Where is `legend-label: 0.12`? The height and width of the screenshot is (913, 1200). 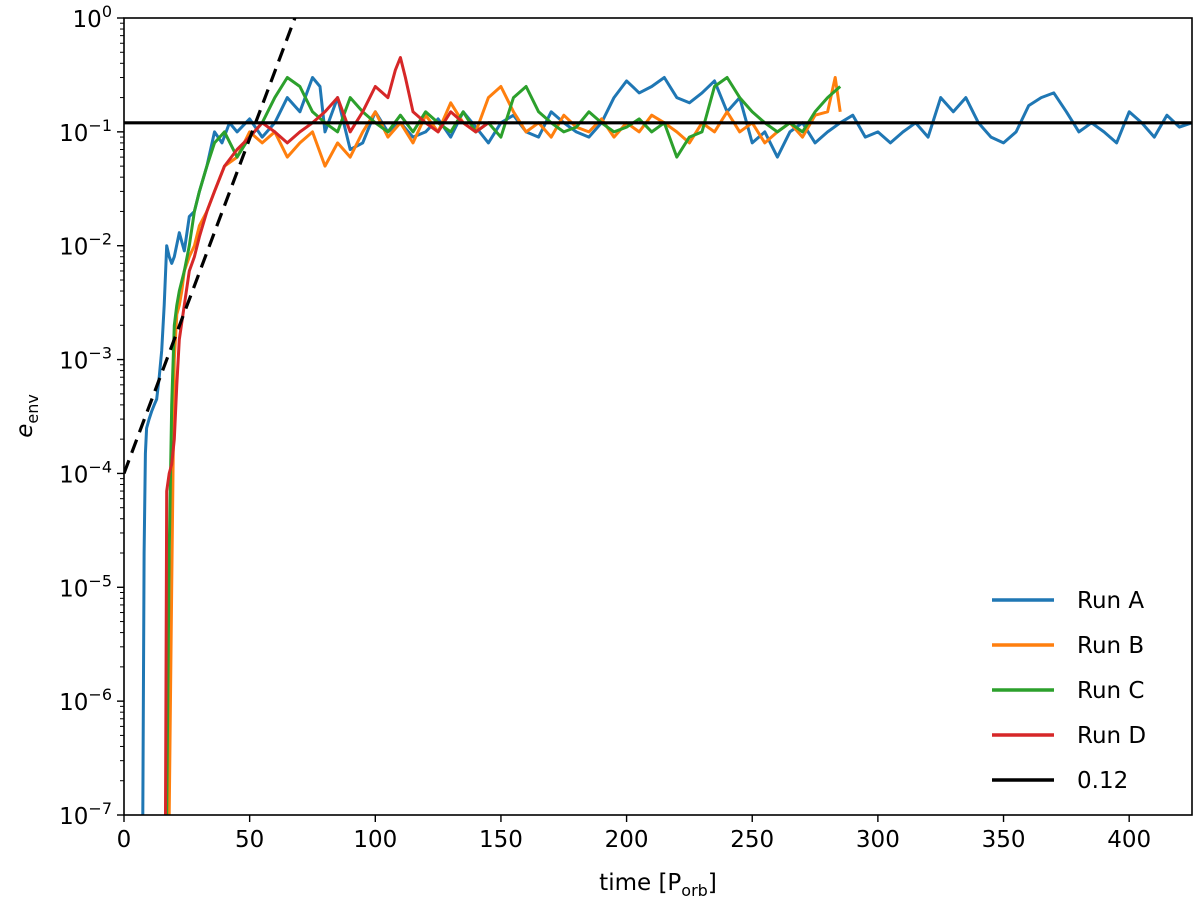
legend-label: 0.12 is located at coordinates (1102, 781).